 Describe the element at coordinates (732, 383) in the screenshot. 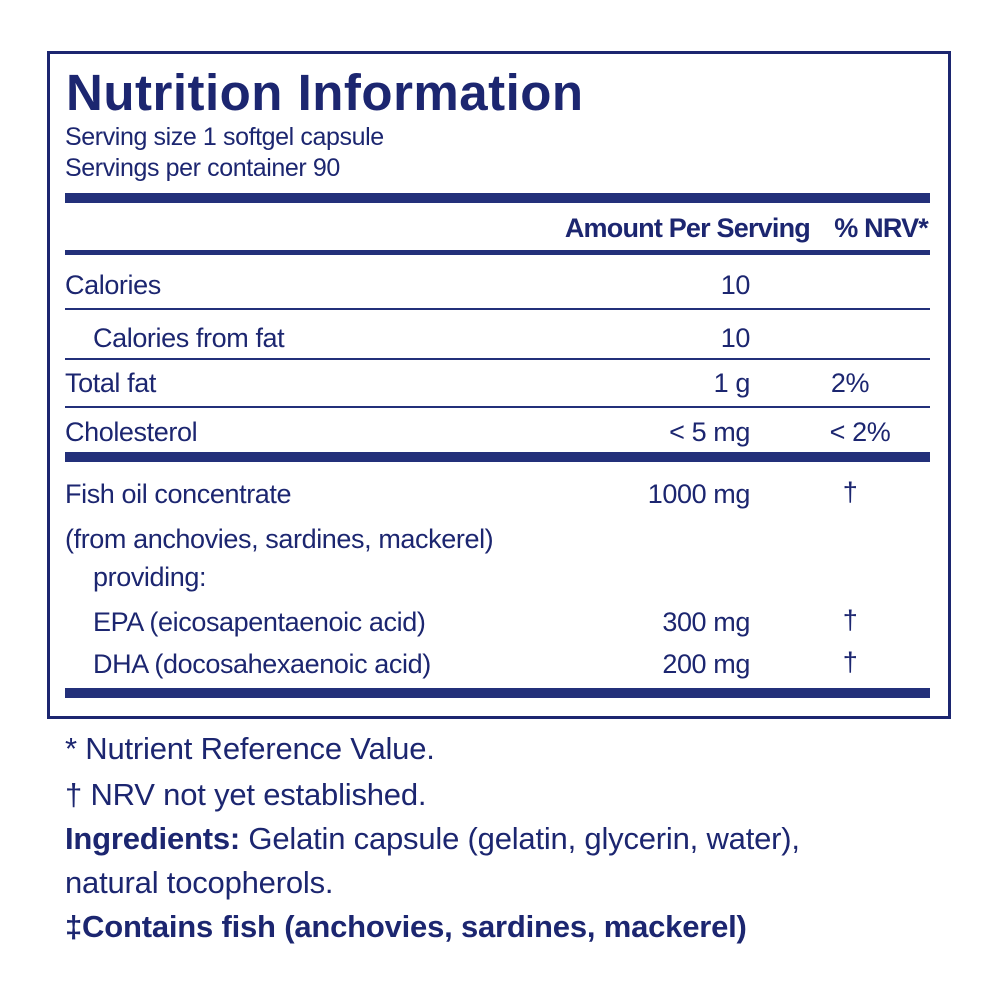

I see `row-amount: 1 g` at that location.